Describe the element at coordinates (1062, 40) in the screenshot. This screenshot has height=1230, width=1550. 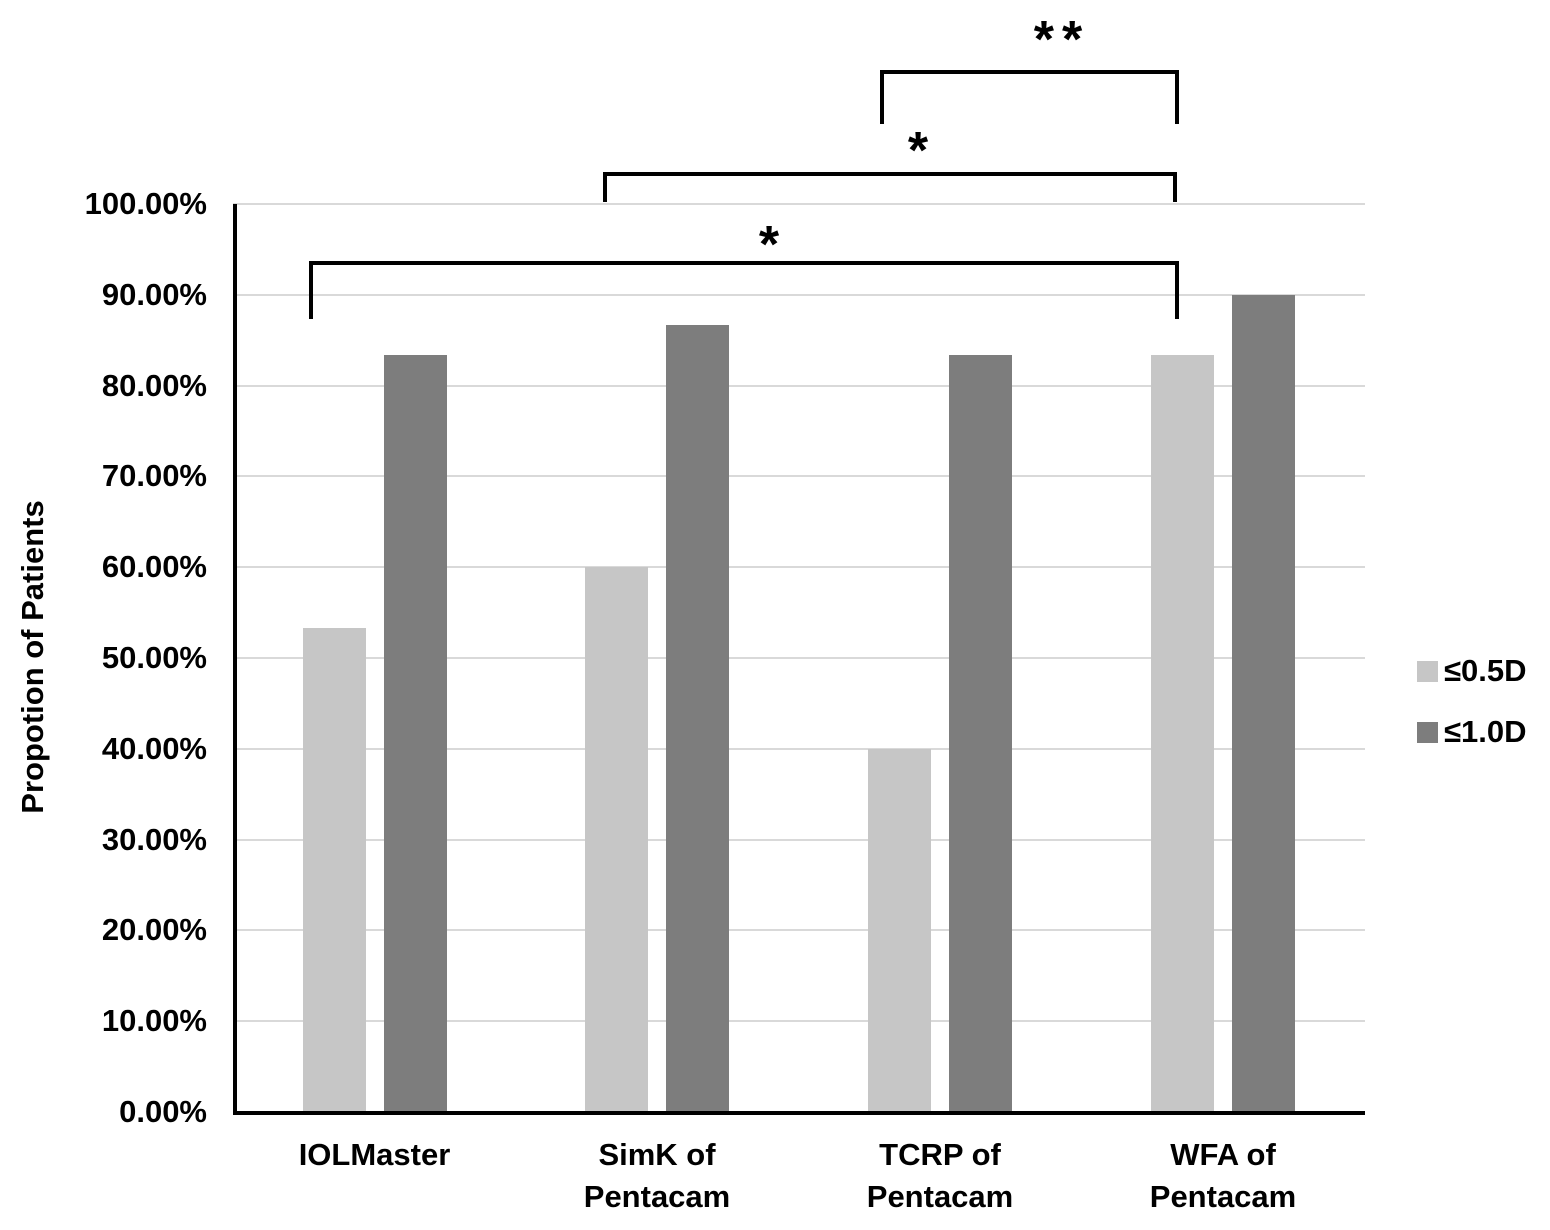
I see `significance-label: **` at that location.